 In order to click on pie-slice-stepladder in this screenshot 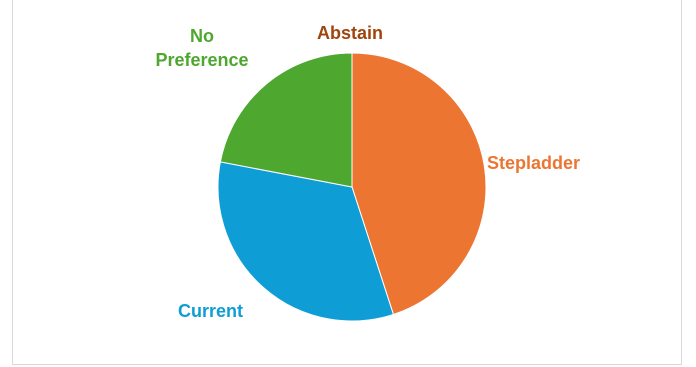, I will do `click(419, 184)`.